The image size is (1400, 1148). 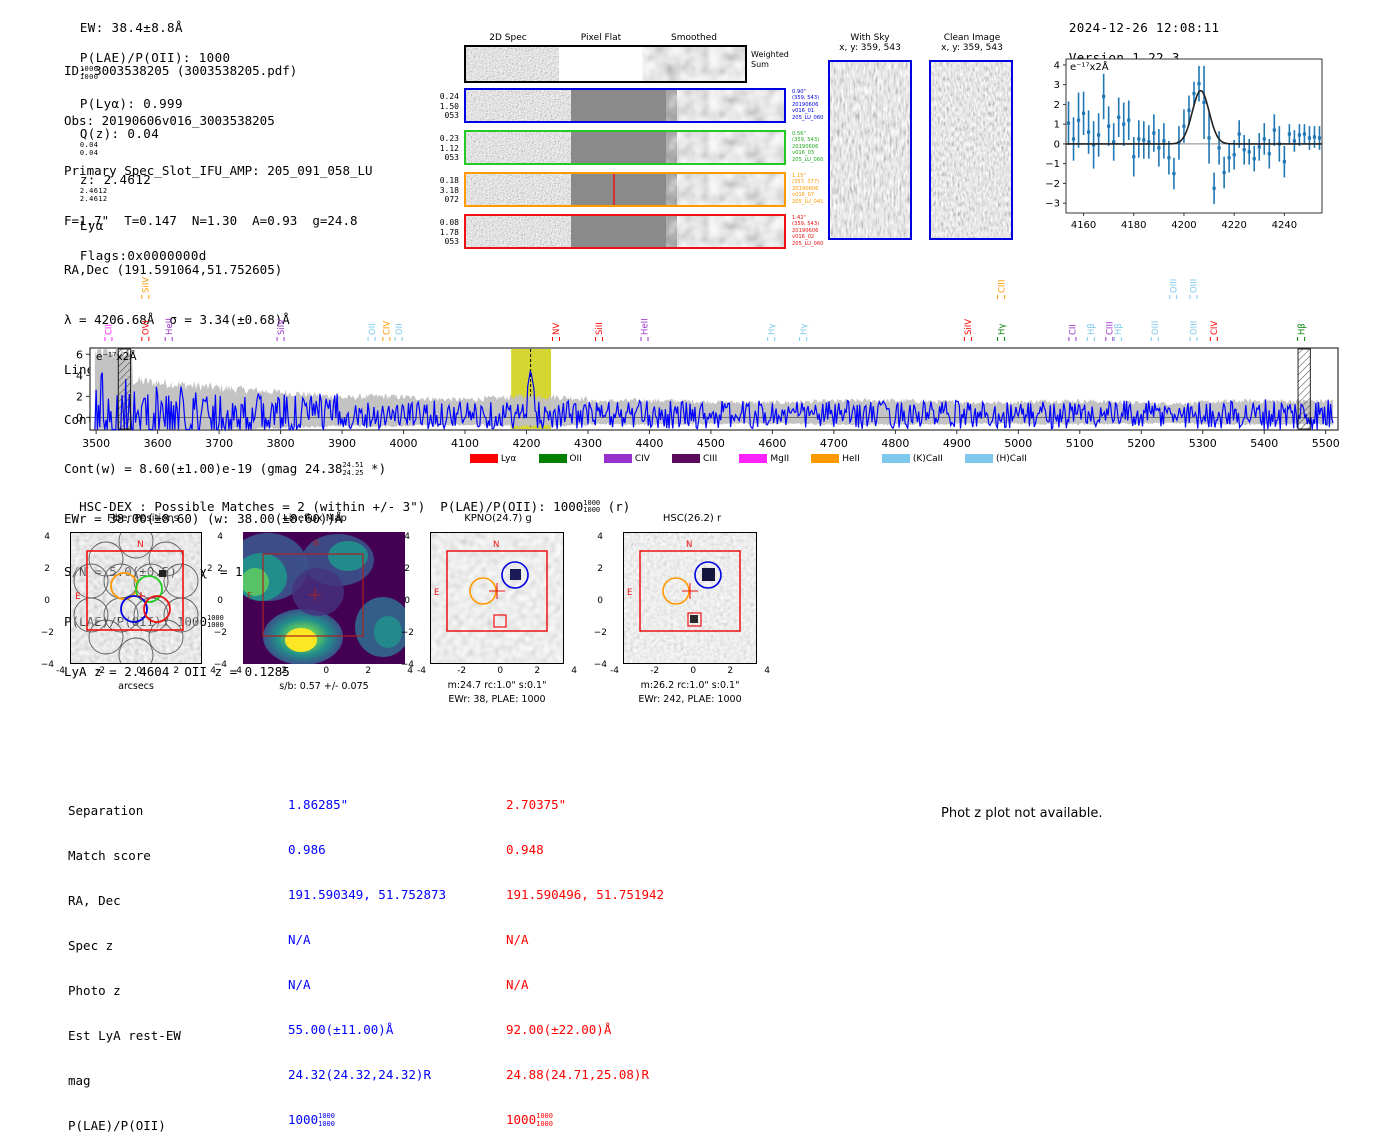 I want to click on thumb-title-1: Lineflux Map, so click(x=315, y=518).